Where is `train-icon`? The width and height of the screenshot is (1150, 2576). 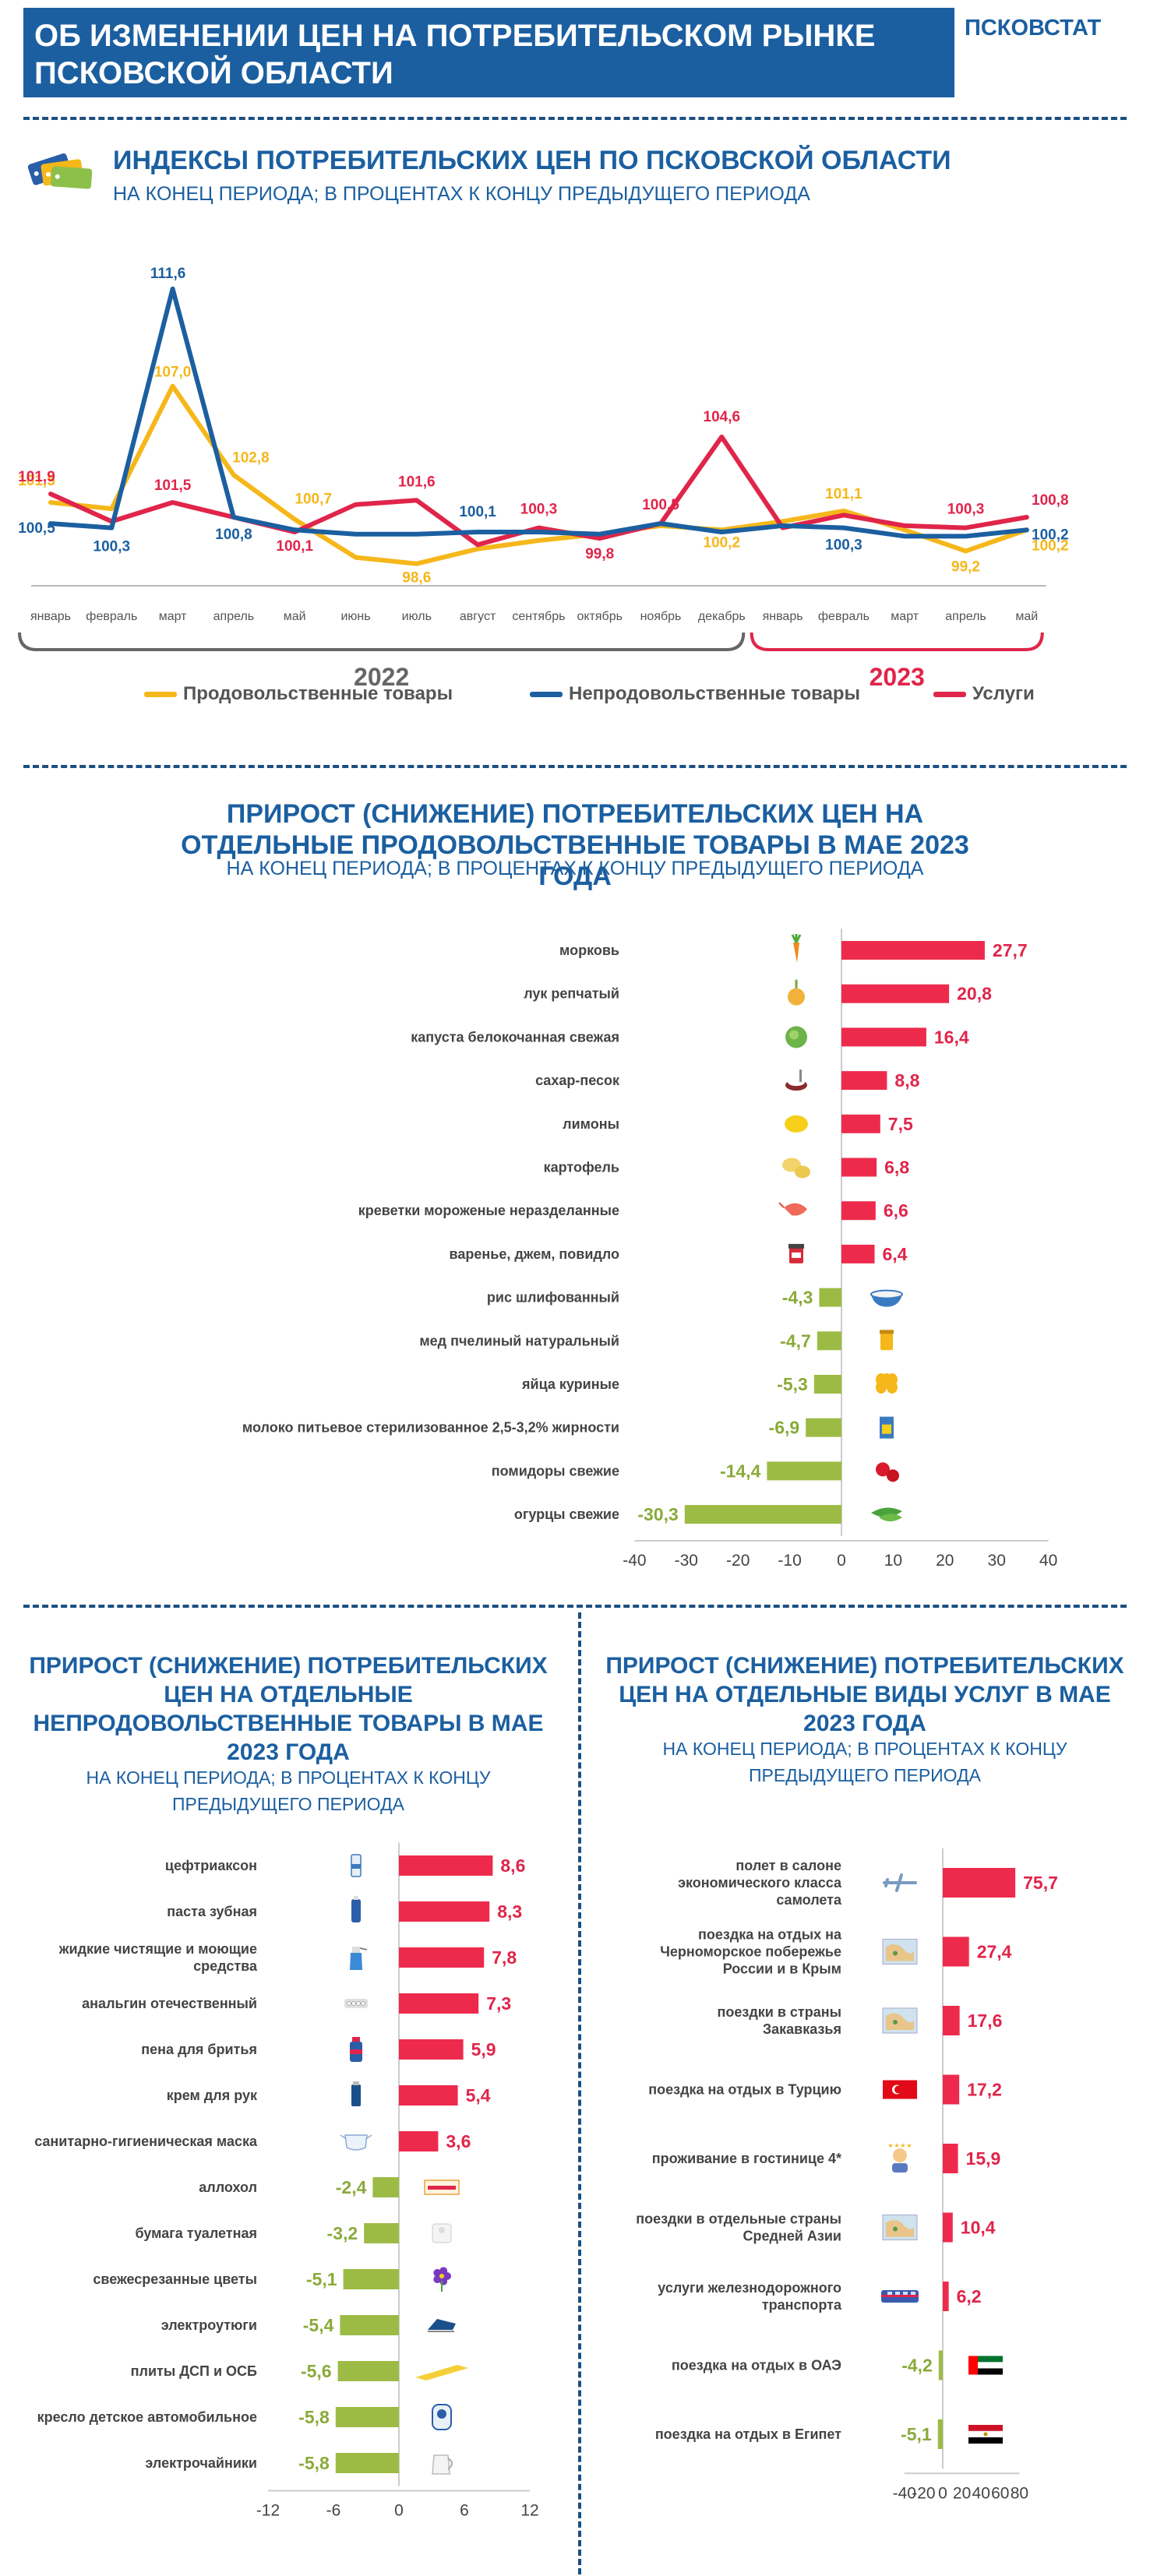 train-icon is located at coordinates (900, 2297).